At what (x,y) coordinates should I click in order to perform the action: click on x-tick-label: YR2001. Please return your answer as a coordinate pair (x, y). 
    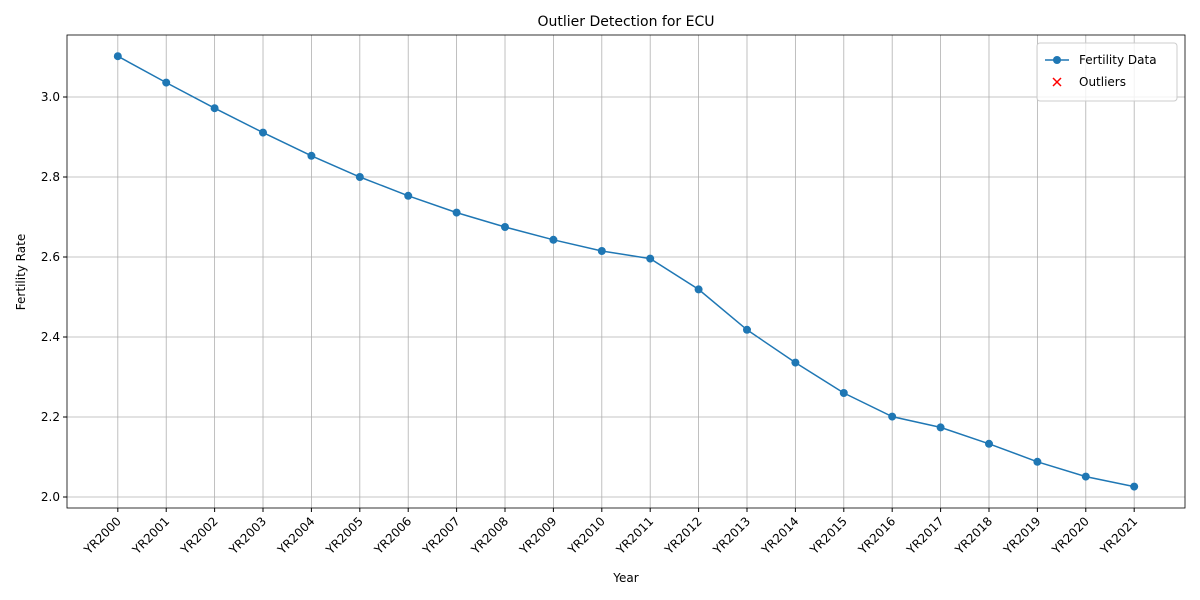
    Looking at the image, I should click on (150, 535).